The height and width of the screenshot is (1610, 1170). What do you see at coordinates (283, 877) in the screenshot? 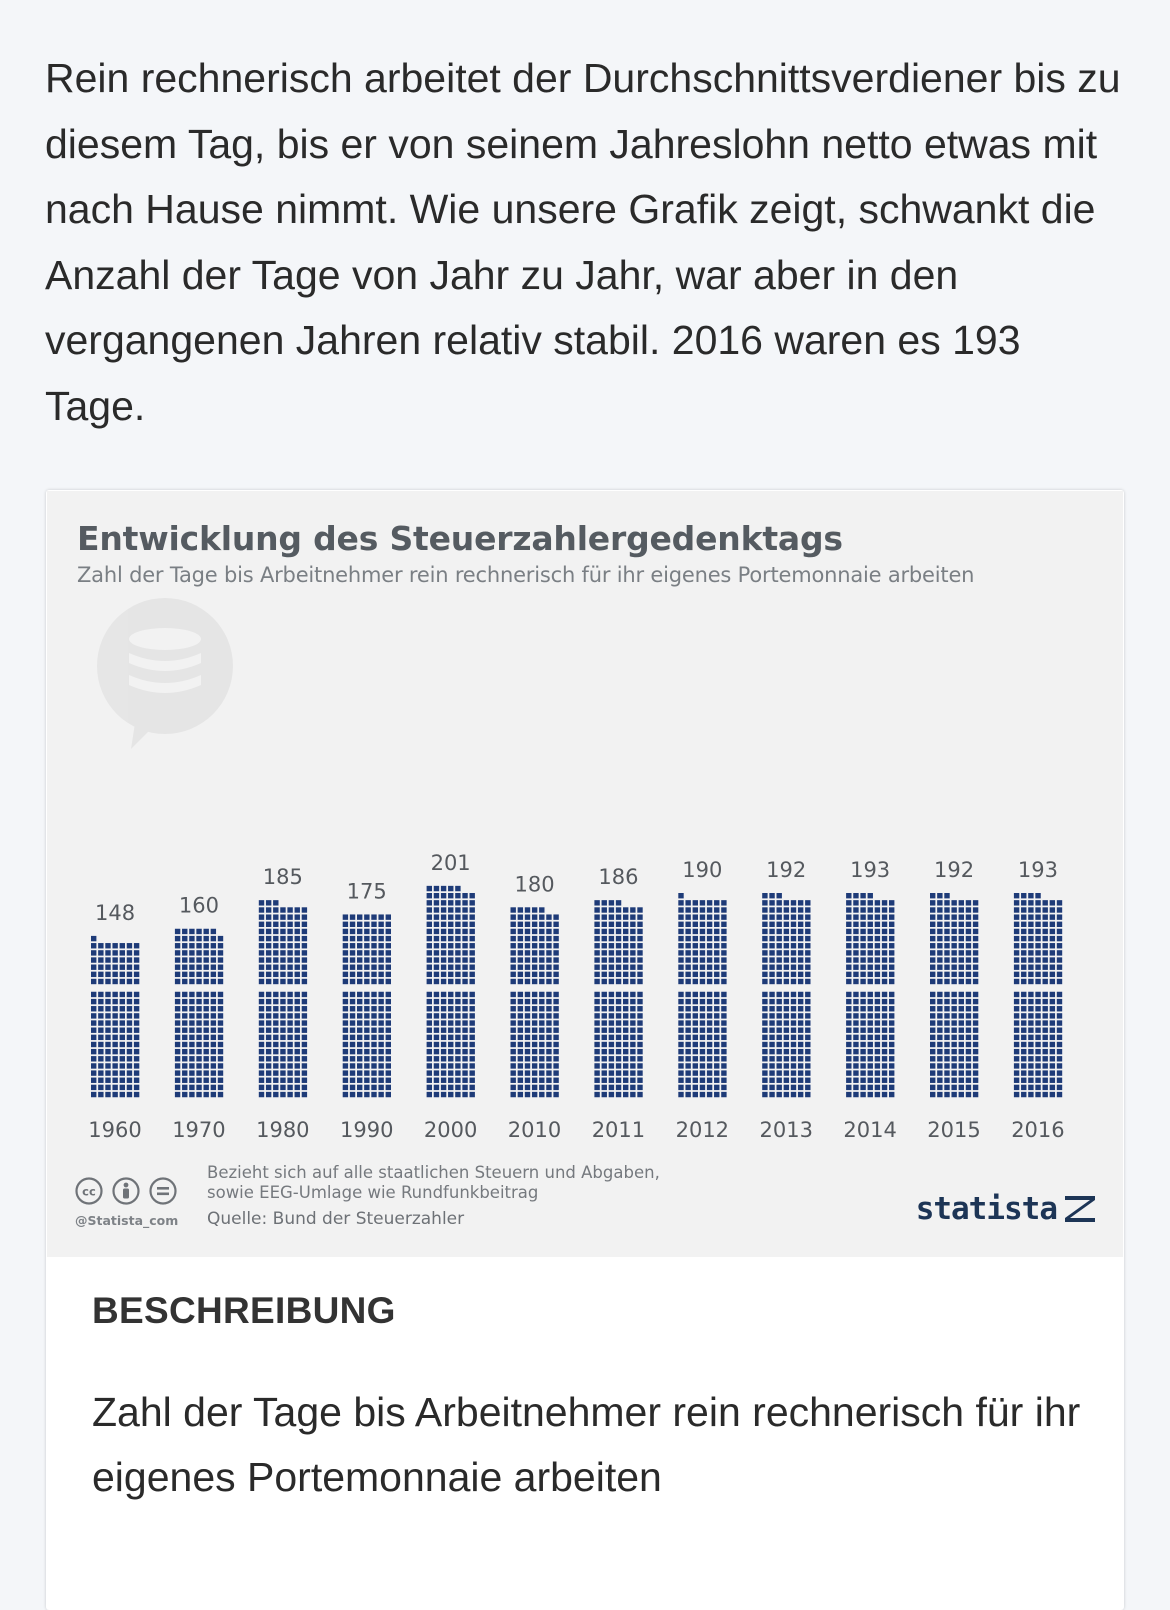
I see `value-label-1980: 185` at bounding box center [283, 877].